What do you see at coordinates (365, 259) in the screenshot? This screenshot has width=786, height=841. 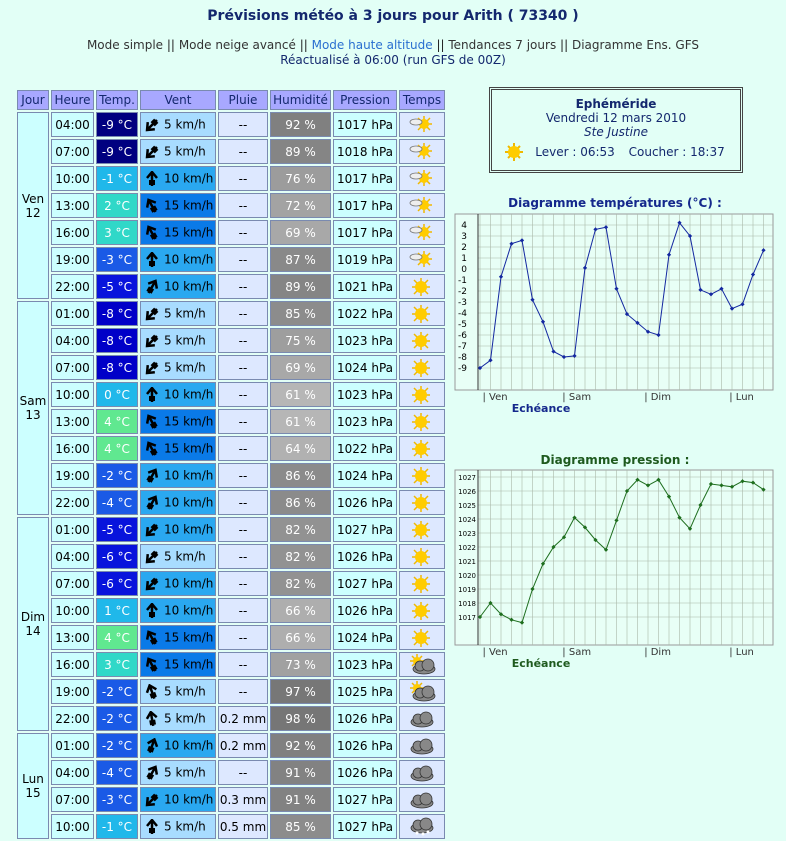 I see `pressure-cell: 1019 hPa` at bounding box center [365, 259].